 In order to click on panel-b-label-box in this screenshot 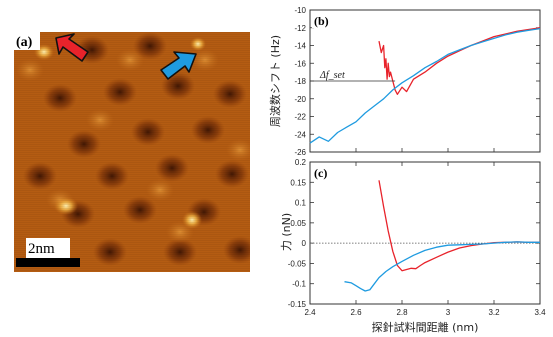, I will do `click(323, 20)`.